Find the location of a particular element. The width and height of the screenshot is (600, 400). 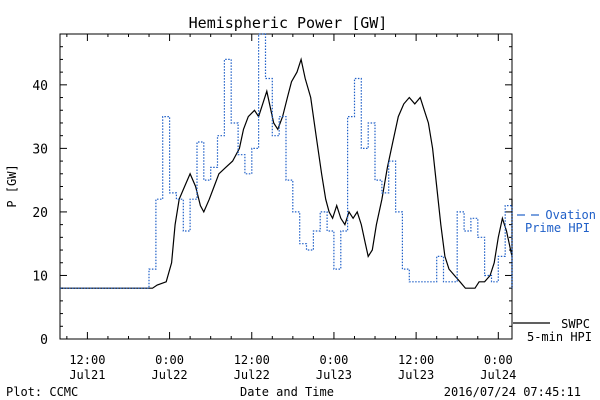

chart-title: Hemispheric Power [GW] is located at coordinates (288, 23).